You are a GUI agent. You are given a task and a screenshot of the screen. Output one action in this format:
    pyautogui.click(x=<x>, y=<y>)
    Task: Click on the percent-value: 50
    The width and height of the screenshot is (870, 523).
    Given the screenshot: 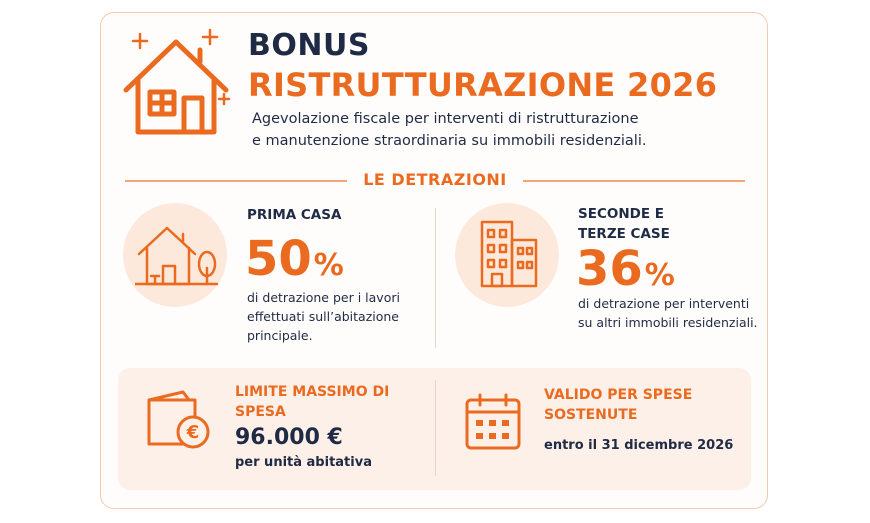 What is the action you would take?
    pyautogui.click(x=278, y=259)
    